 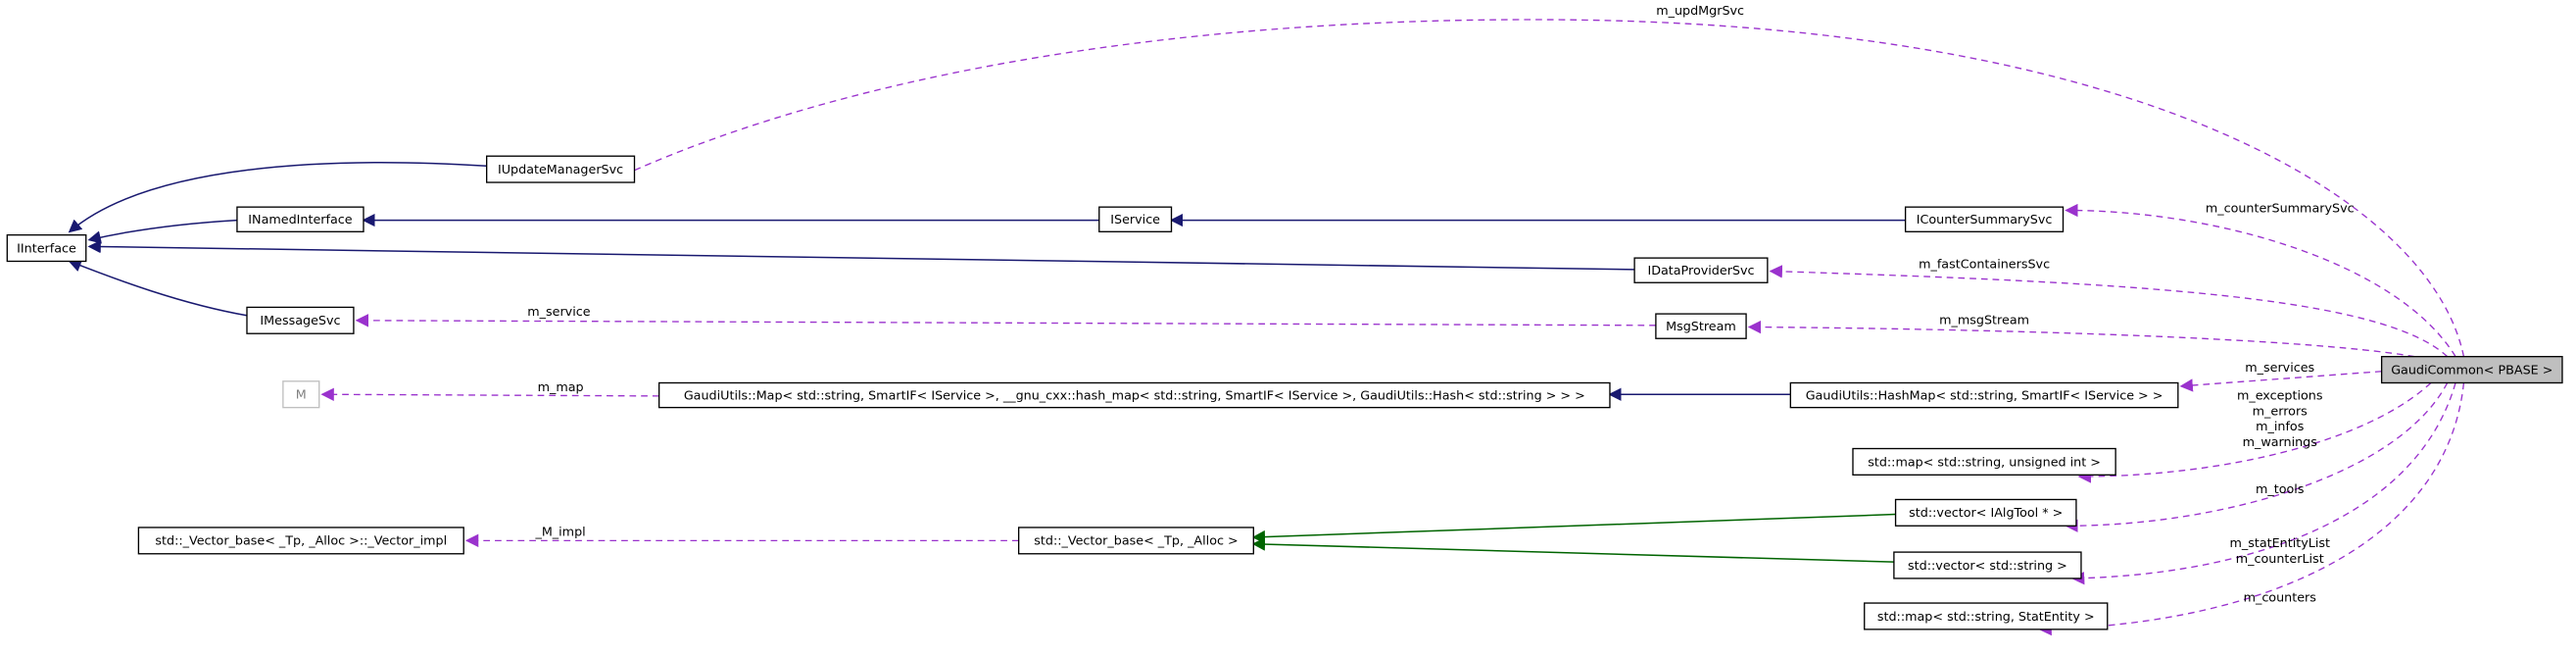 I want to click on node-label: IDataProviderSvc, so click(x=1700, y=271).